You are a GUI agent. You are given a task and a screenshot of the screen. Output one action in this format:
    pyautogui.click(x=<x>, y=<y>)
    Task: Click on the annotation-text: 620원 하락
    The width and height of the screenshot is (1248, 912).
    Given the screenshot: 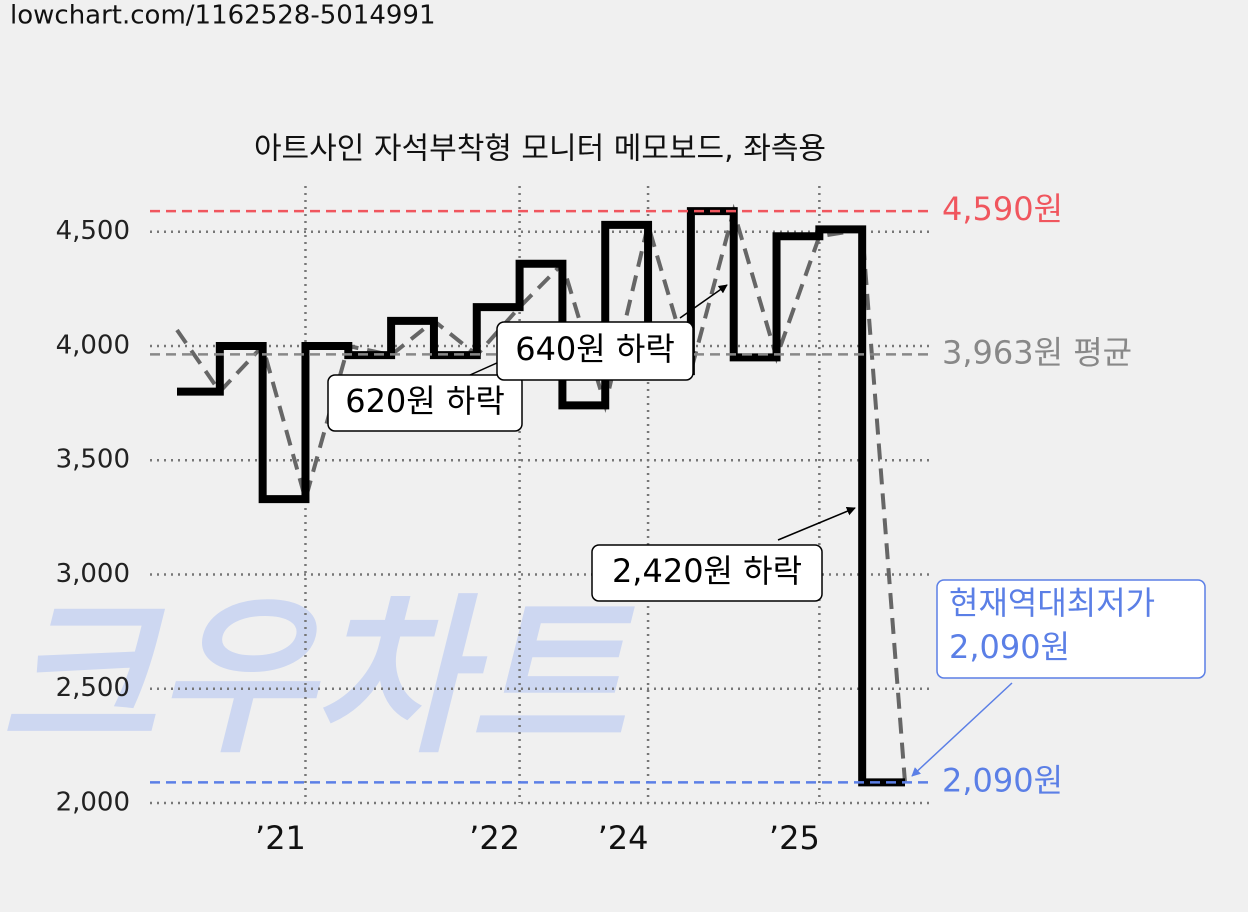 What is the action you would take?
    pyautogui.click(x=425, y=401)
    